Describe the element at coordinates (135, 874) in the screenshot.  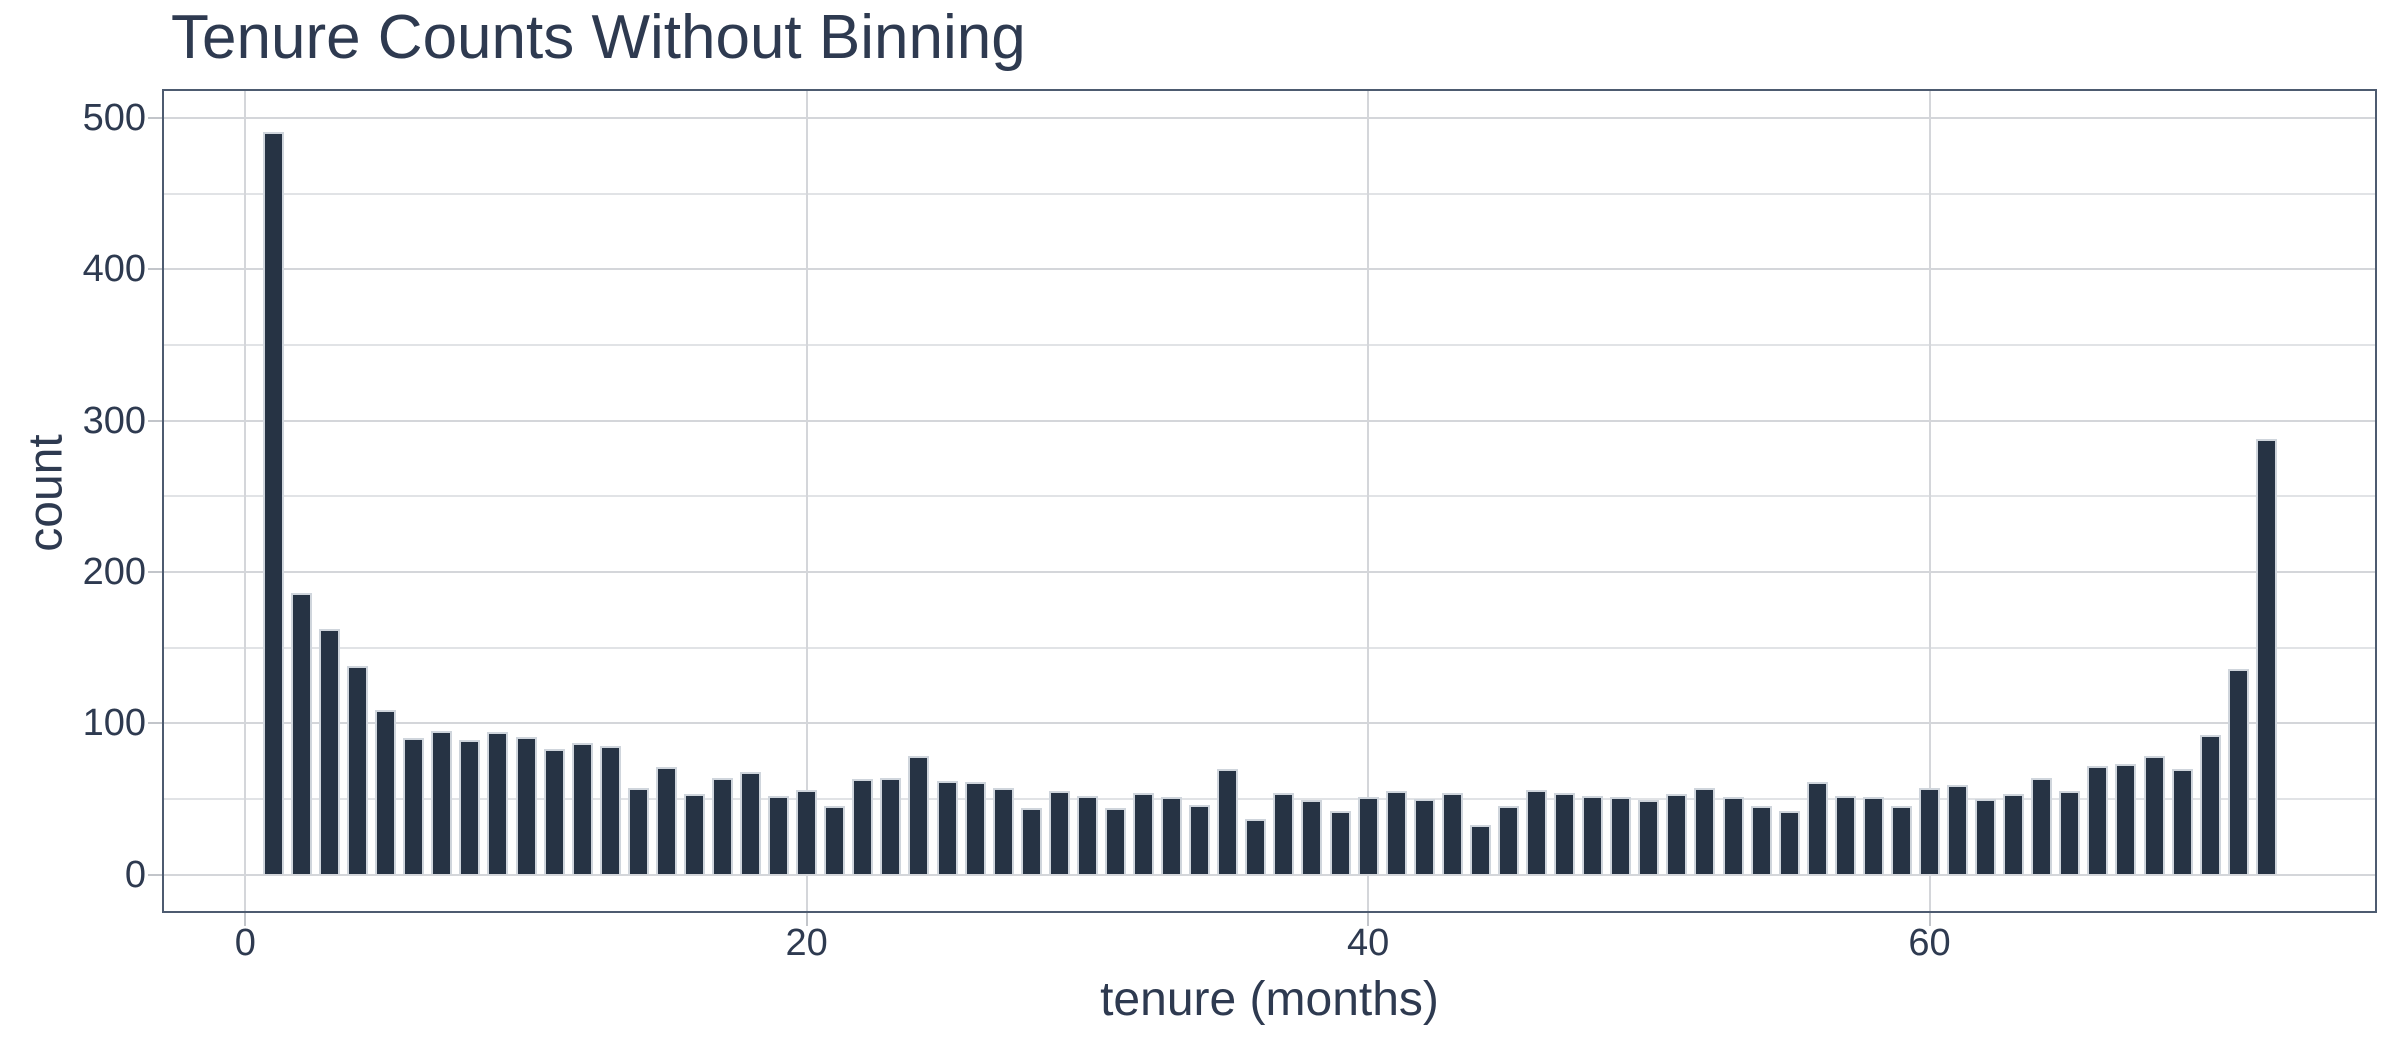
I see `y-tick-label: 0` at that location.